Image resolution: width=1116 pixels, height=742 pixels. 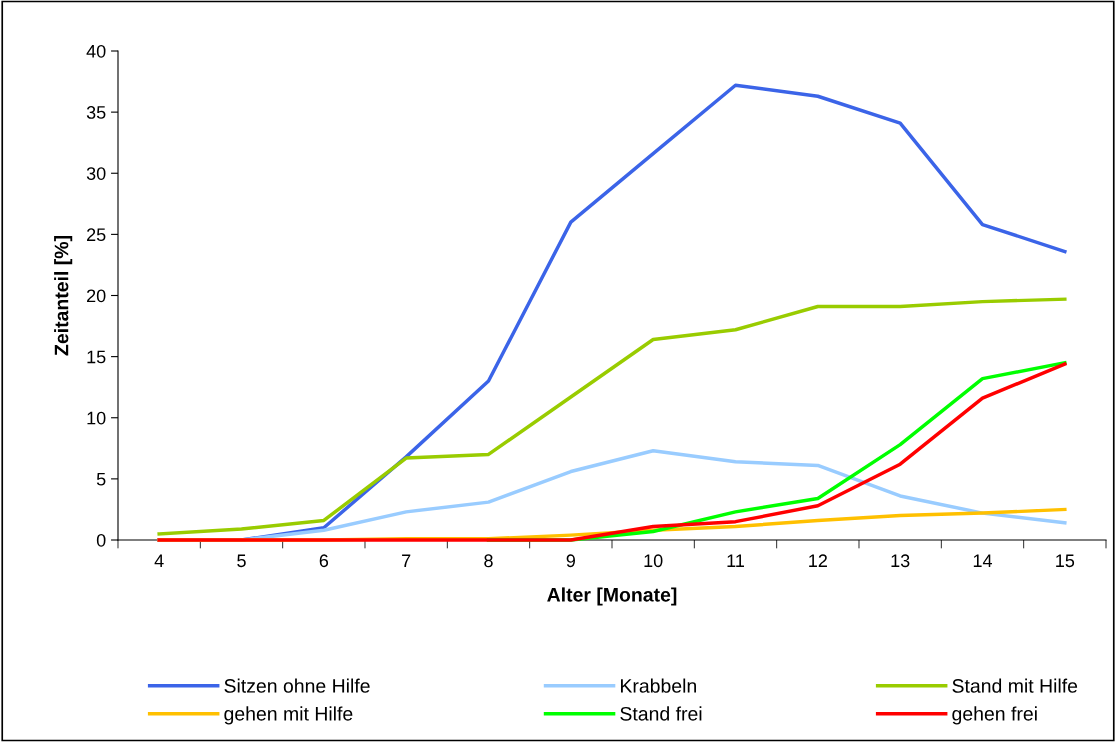 What do you see at coordinates (241, 561) in the screenshot?
I see `x-tick-label: 5` at bounding box center [241, 561].